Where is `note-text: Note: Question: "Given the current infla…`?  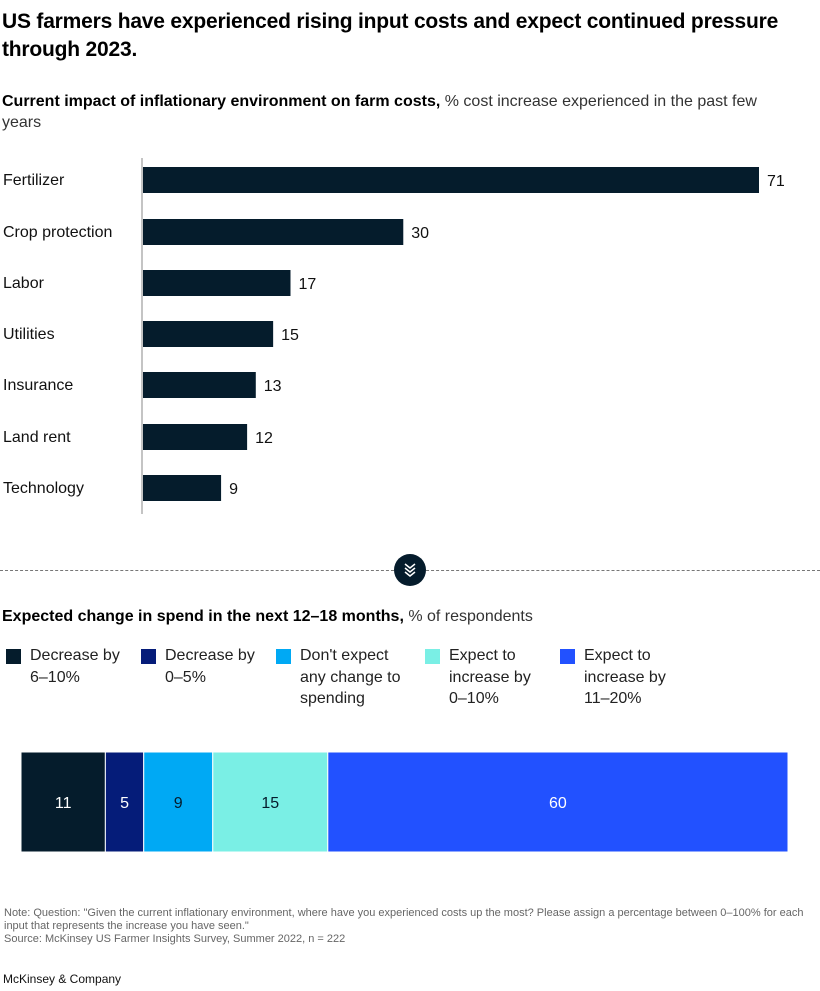 note-text: Note: Question: "Given the current infla… is located at coordinates (404, 919).